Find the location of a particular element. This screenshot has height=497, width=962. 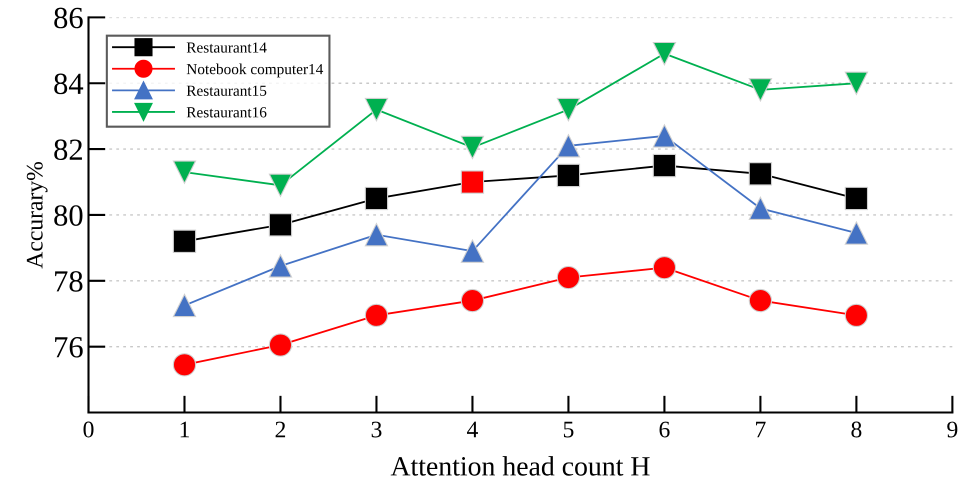

y-tick-label: 78 is located at coordinates (68, 281).